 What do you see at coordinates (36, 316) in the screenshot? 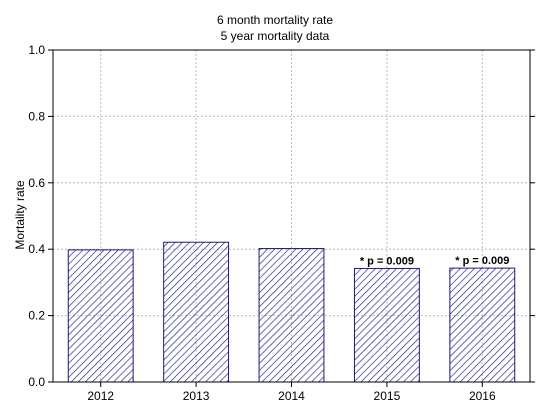
I see `y-tick-label: 0.2` at bounding box center [36, 316].